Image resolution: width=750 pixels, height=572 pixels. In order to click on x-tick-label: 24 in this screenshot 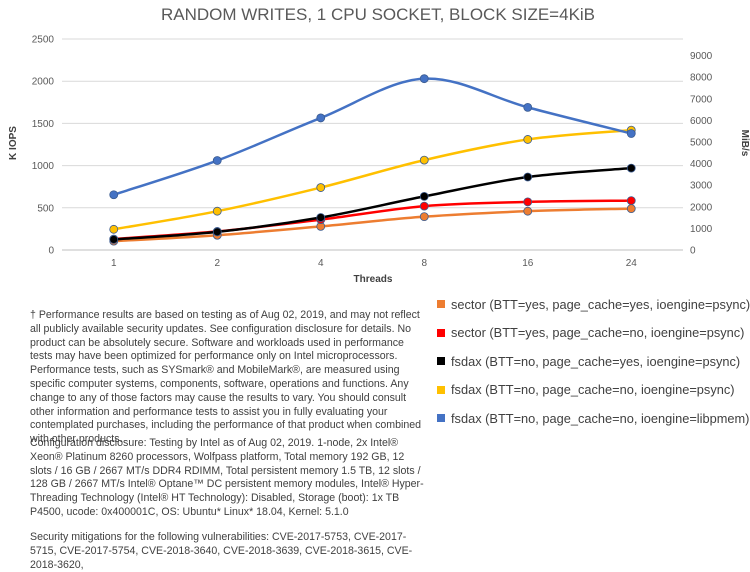, I will do `click(632, 263)`.